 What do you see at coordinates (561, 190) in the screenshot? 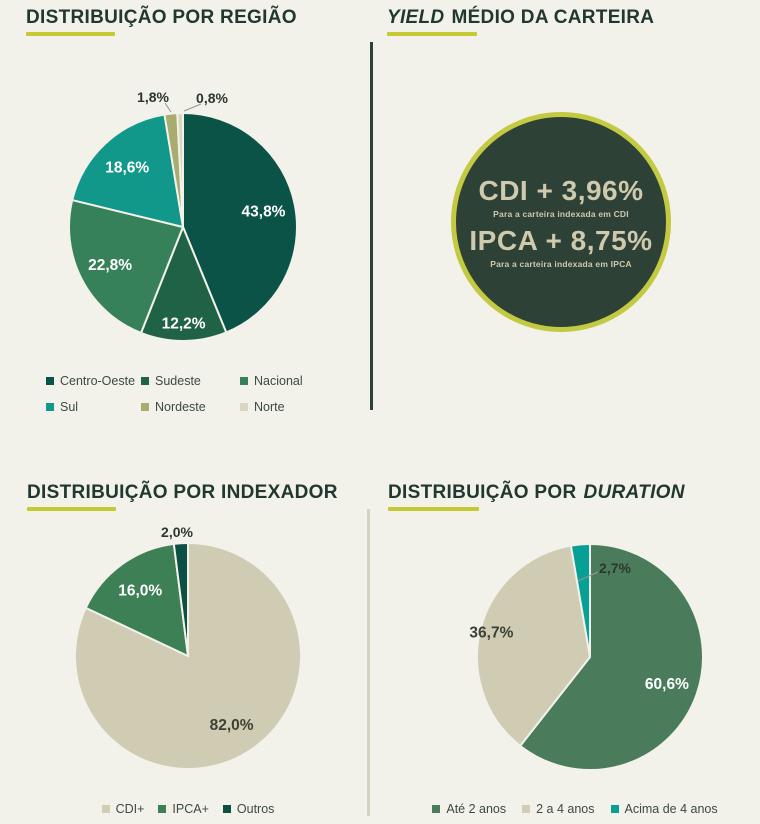
I see `yield-cdi-value: CDI + 3,96%` at bounding box center [561, 190].